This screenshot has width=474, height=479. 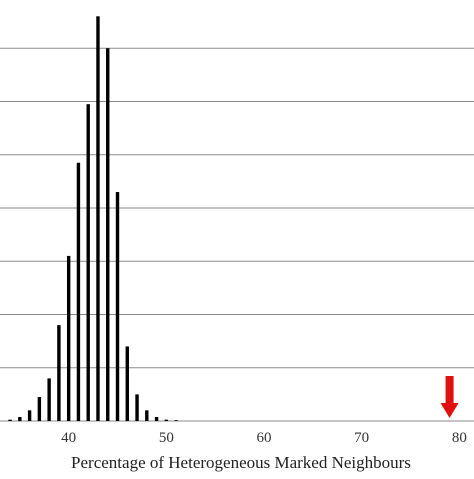 What do you see at coordinates (449, 410) in the screenshot?
I see `arrow-head` at bounding box center [449, 410].